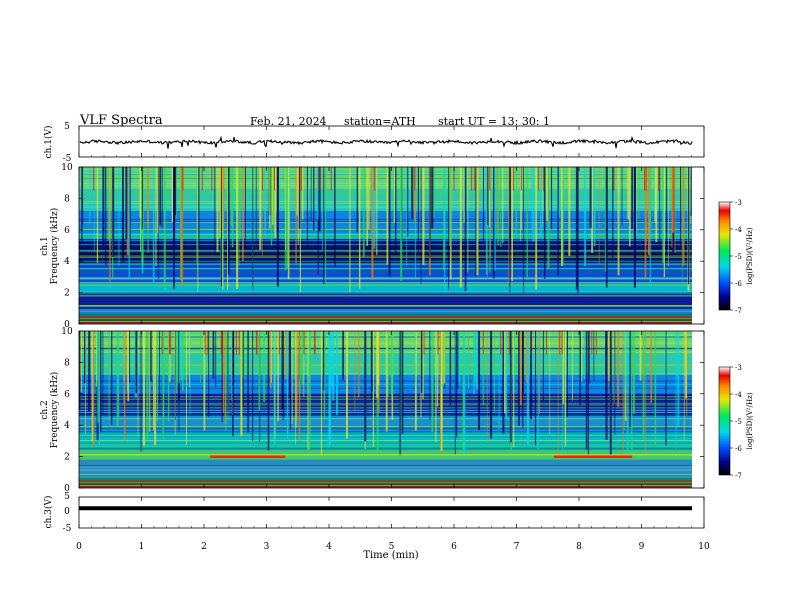 This screenshot has height=612, width=792. Describe the element at coordinates (288, 121) in the screenshot. I see `date-label: Feb. 21, 2024` at that location.